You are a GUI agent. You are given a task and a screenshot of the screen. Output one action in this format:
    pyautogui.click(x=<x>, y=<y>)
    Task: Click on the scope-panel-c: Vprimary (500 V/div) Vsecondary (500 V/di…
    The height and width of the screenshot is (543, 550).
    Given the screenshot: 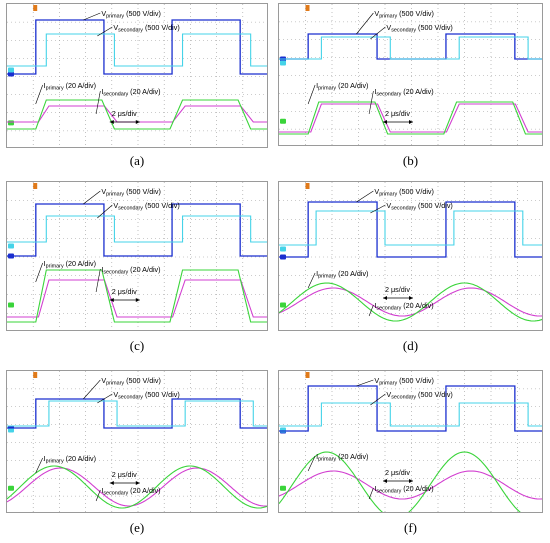 What is the action you would take?
    pyautogui.click(x=137, y=256)
    